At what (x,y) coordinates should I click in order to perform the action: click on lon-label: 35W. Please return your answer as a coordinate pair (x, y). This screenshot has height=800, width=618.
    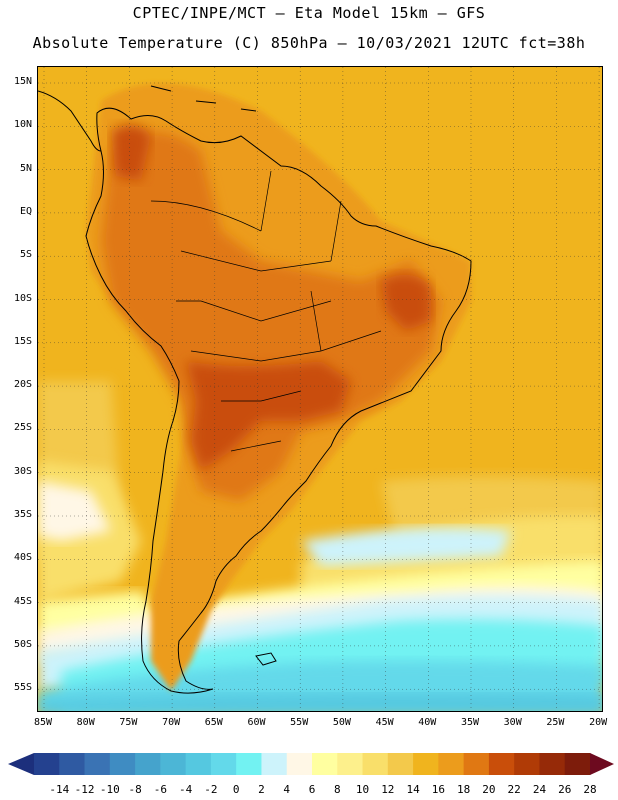
    Looking at the image, I should click on (470, 722).